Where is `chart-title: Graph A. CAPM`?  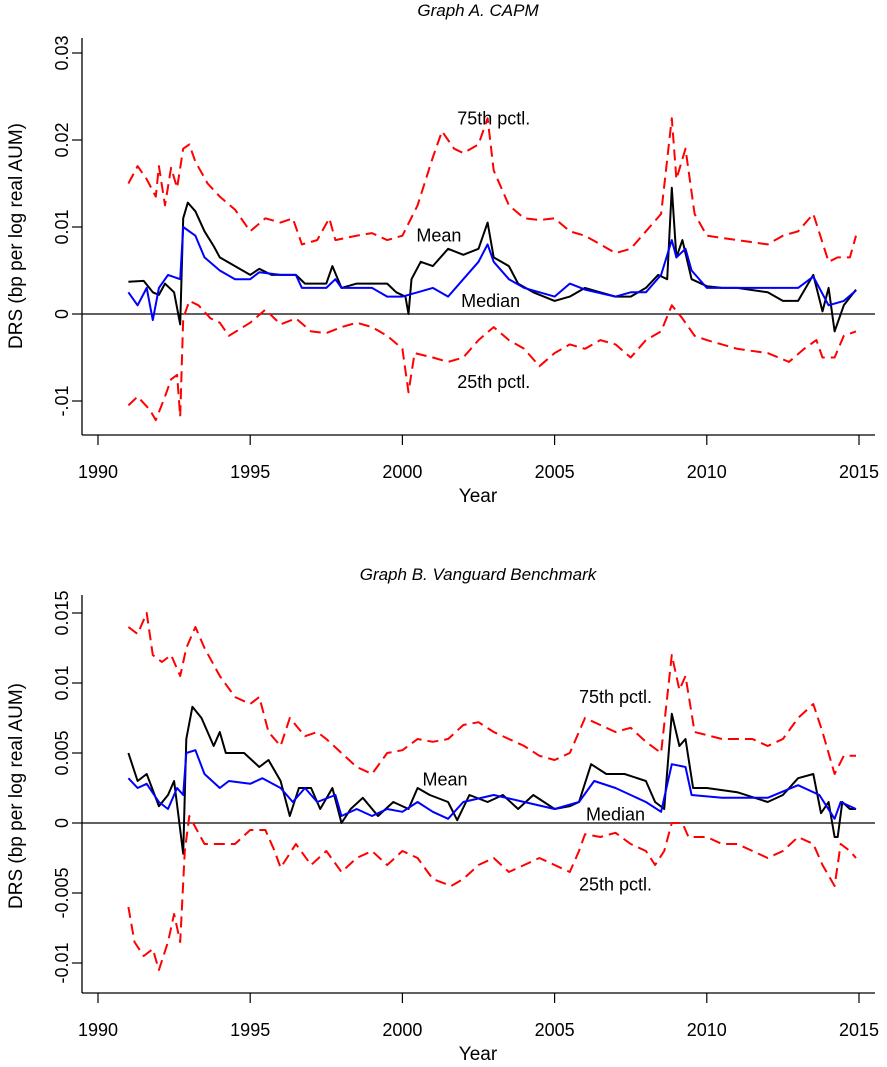 chart-title: Graph A. CAPM is located at coordinates (478, 10).